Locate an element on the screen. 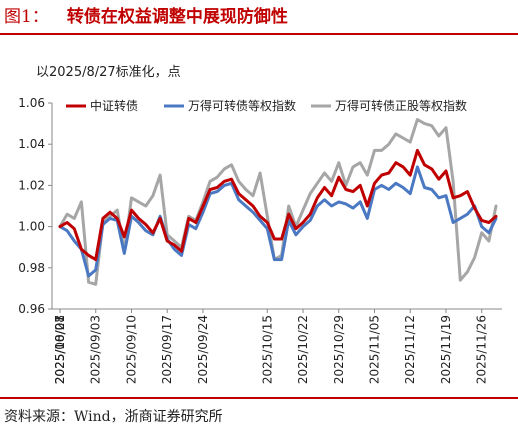 This screenshot has width=518, height=434. x-tick-label: 2025/10/01 is located at coordinates (60, 349).